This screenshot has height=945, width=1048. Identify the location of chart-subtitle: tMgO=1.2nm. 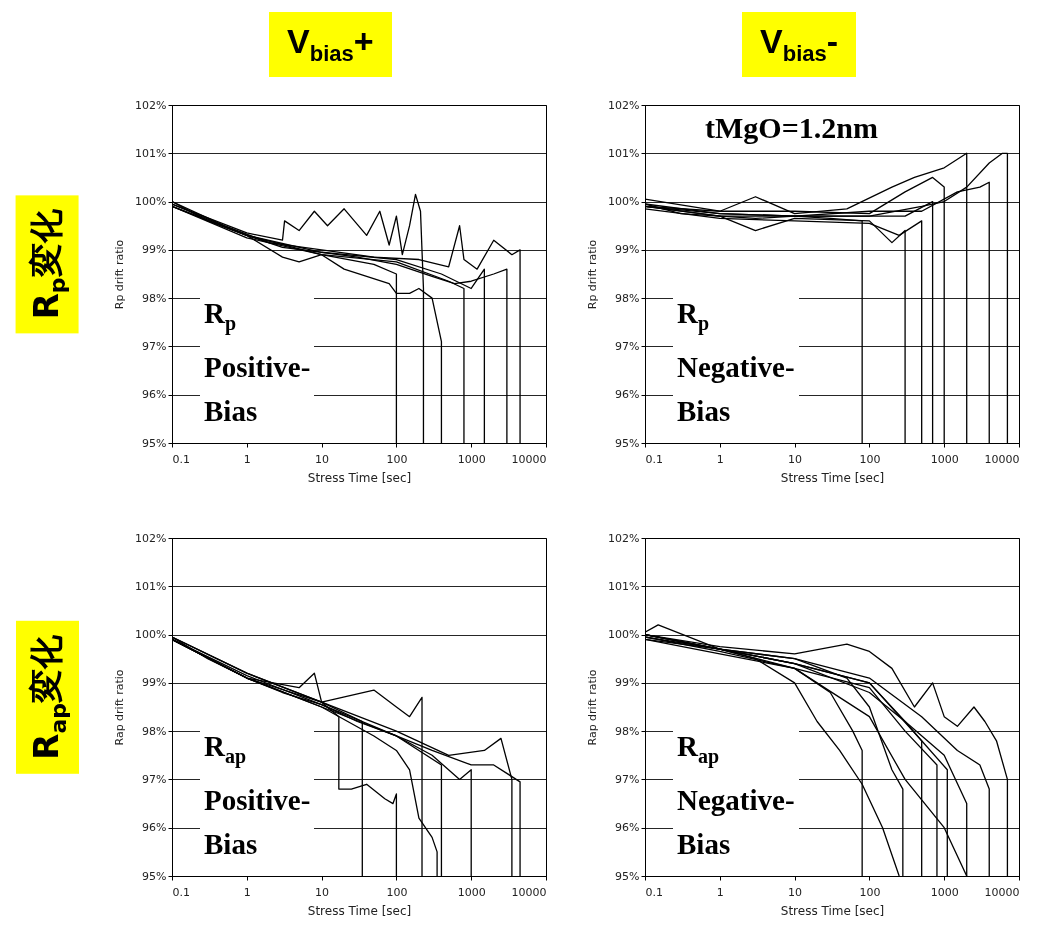
(791, 128).